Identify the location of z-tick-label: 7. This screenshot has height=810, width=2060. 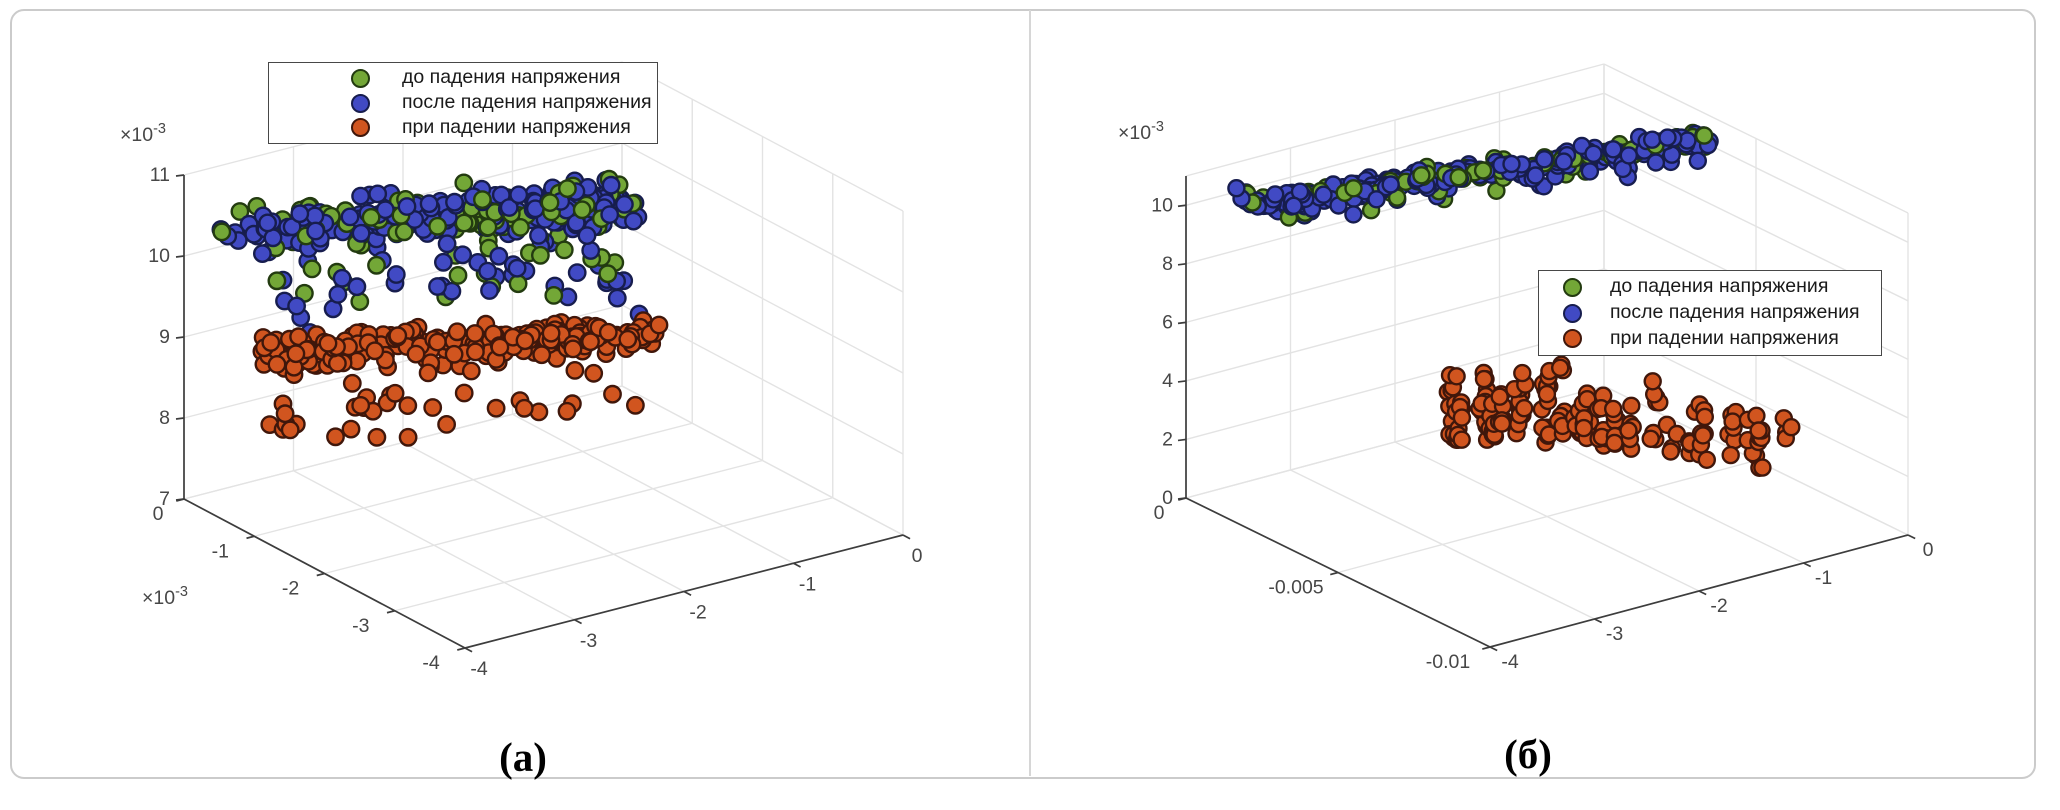
(164, 499).